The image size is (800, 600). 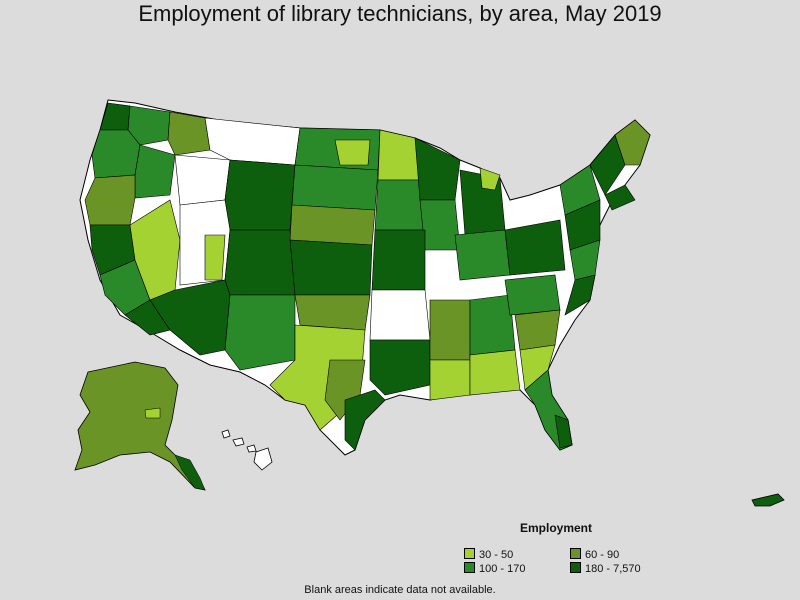 What do you see at coordinates (441, 210) in the screenshot?
I see `region-midwest` at bounding box center [441, 210].